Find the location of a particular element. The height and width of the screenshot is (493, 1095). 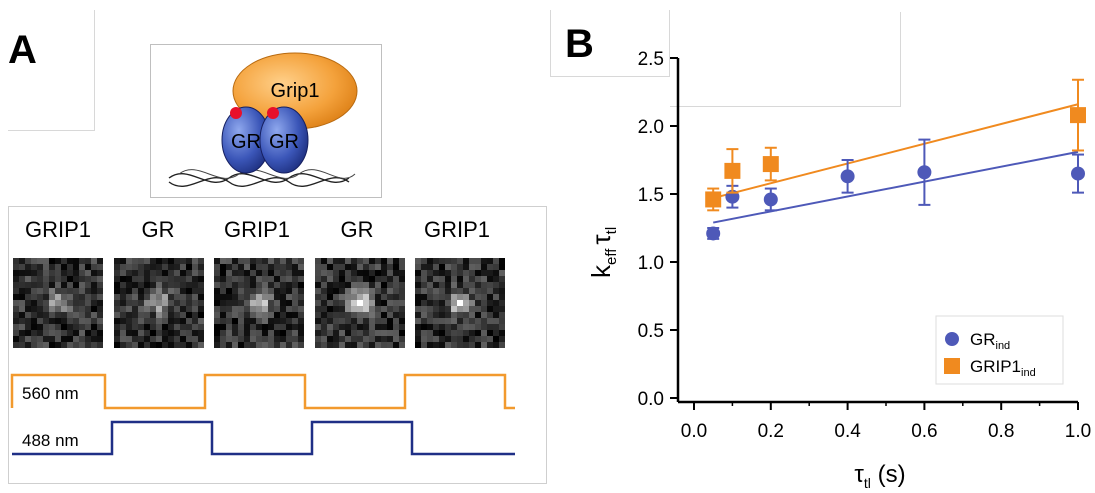

panel-b-label: B is located at coordinates (579, 44).